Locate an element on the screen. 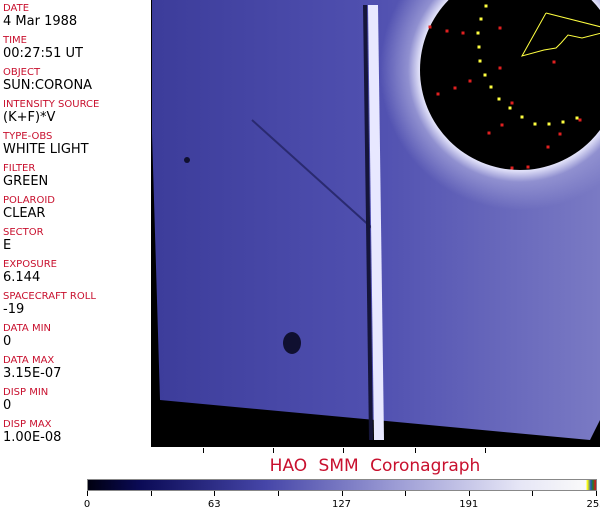  metadata-row-data-max: DATA MAX 3.15E-07 is located at coordinates (32, 368).